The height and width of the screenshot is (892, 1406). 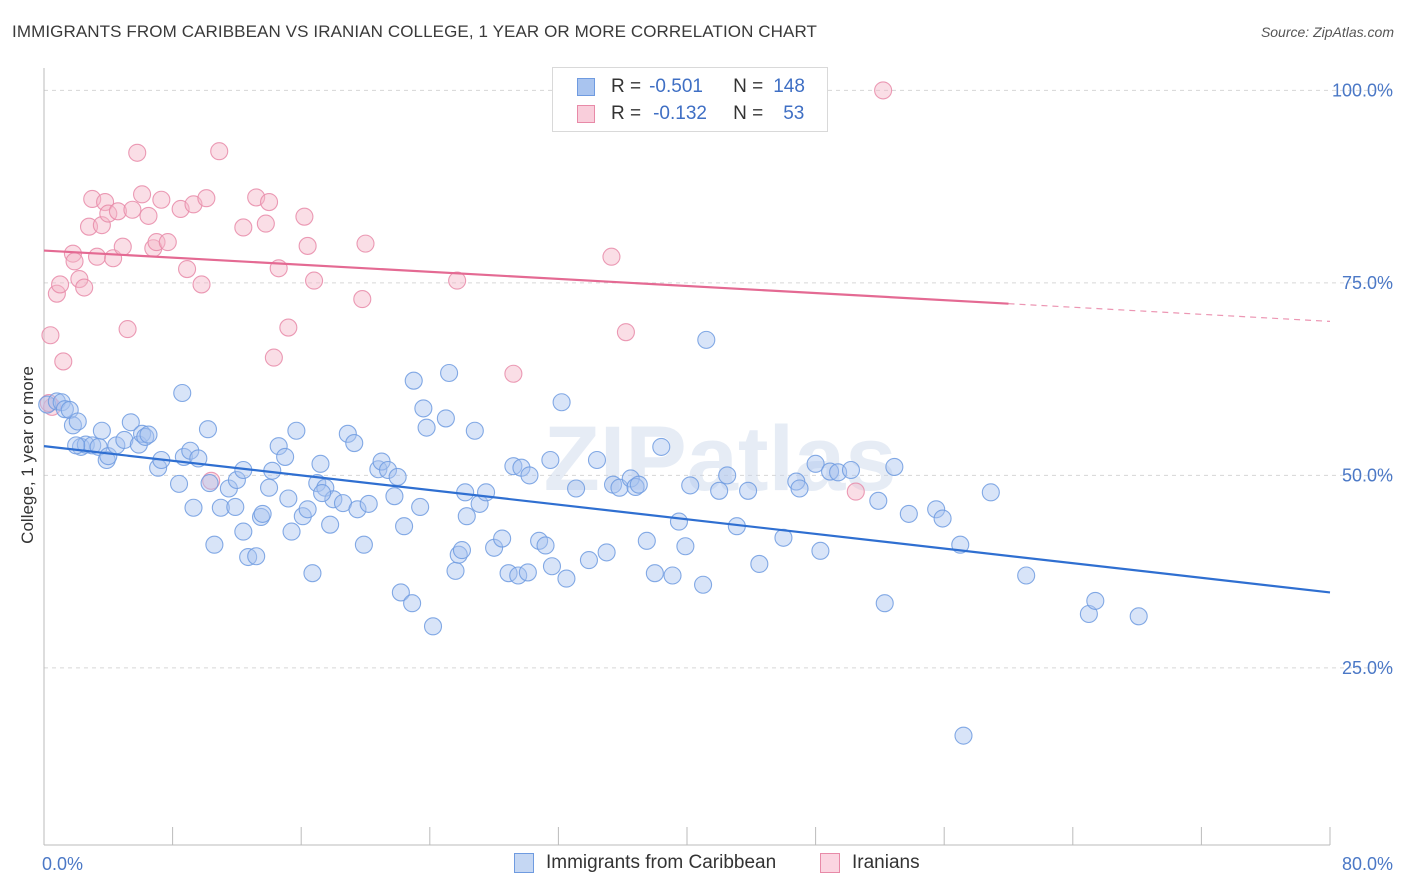 What do you see at coordinates (1367, 475) in the screenshot?
I see `y-tick-label: 50.0%` at bounding box center [1367, 475].